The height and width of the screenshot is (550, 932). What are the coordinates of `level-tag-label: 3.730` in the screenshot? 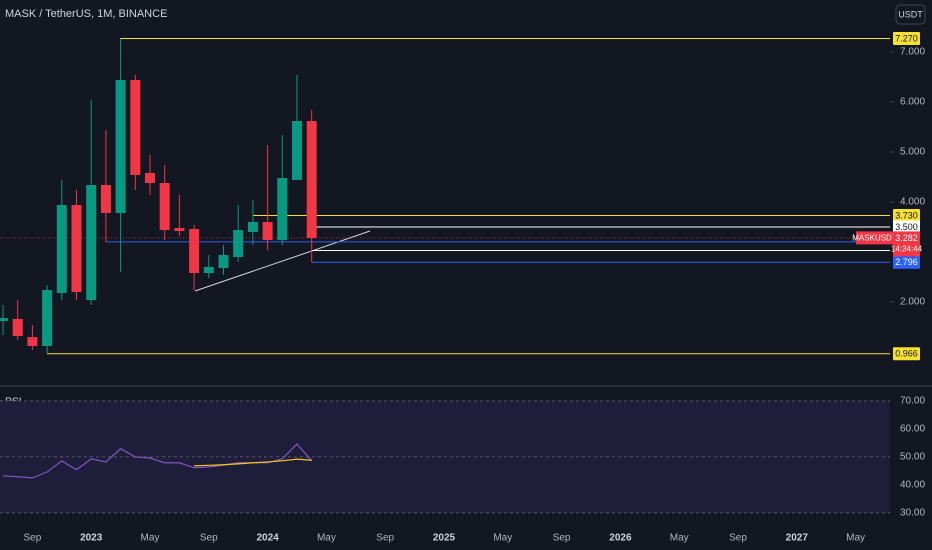 It's located at (906, 215).